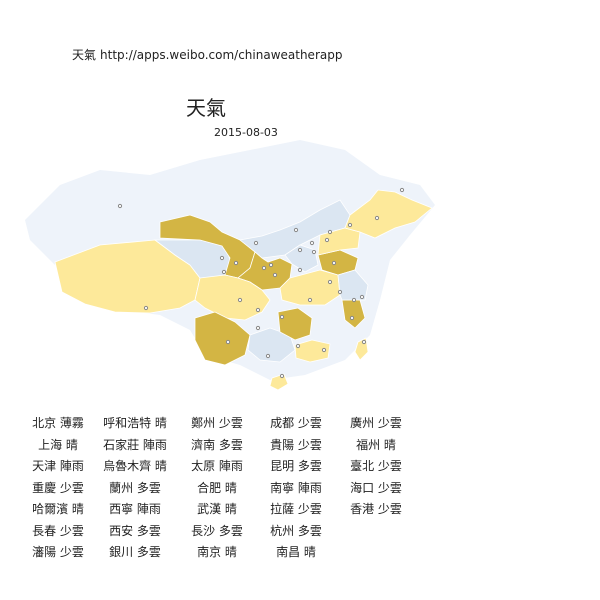  What do you see at coordinates (135, 444) in the screenshot?
I see `city-weather-label: 石家莊 陣雨` at bounding box center [135, 444].